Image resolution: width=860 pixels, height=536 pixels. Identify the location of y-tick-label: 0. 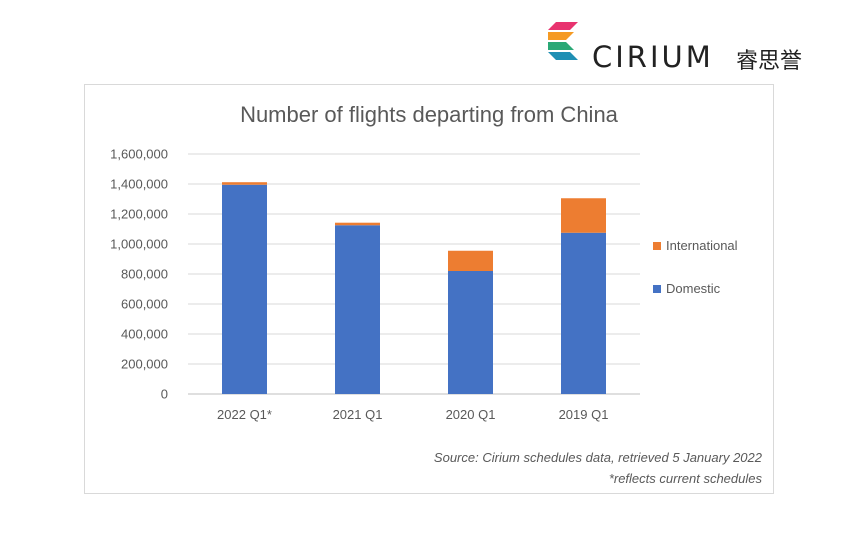
(164, 394).